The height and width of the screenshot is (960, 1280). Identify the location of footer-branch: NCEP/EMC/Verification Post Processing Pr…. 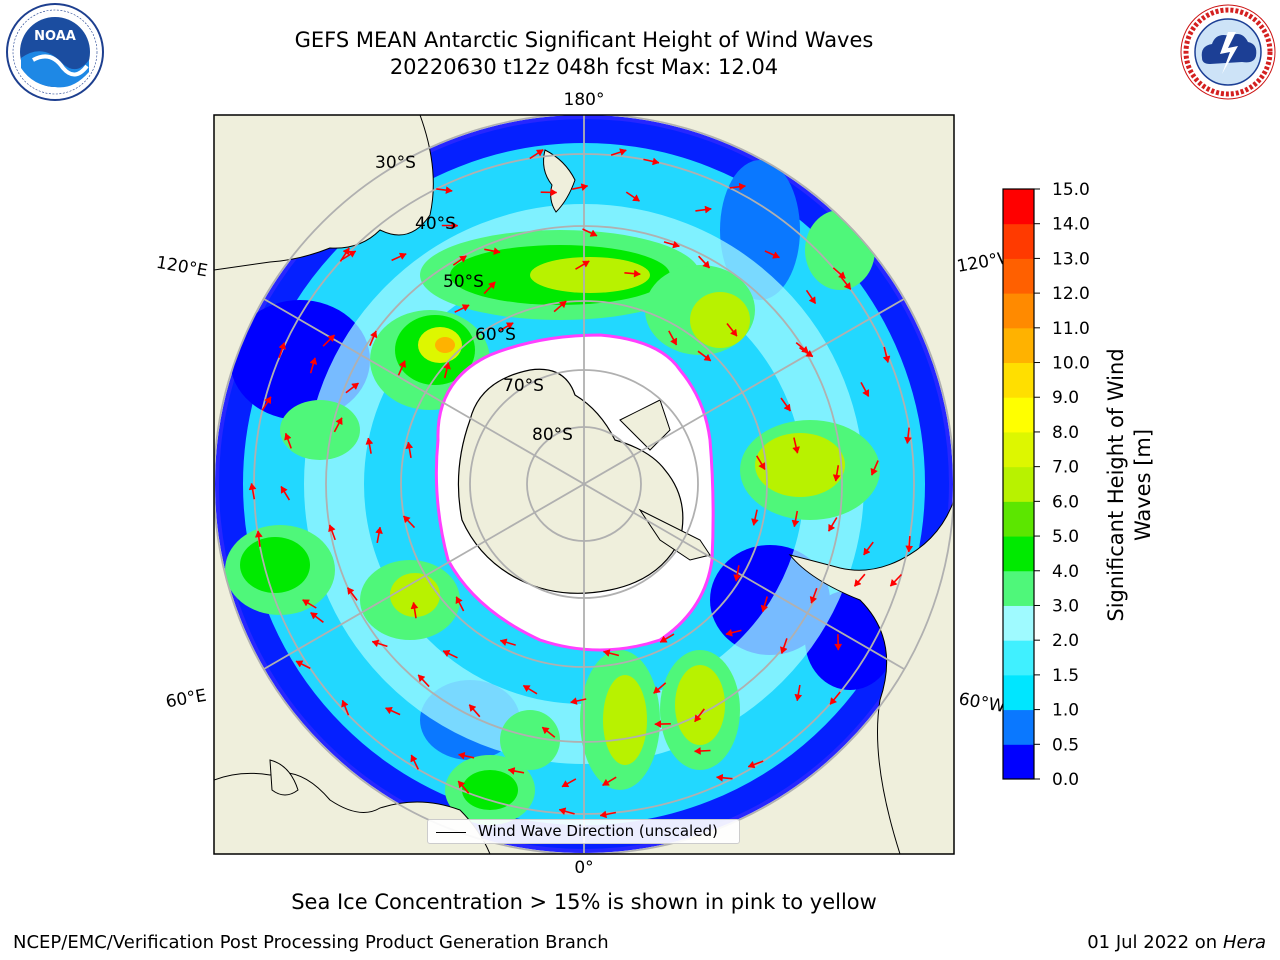
(311, 942).